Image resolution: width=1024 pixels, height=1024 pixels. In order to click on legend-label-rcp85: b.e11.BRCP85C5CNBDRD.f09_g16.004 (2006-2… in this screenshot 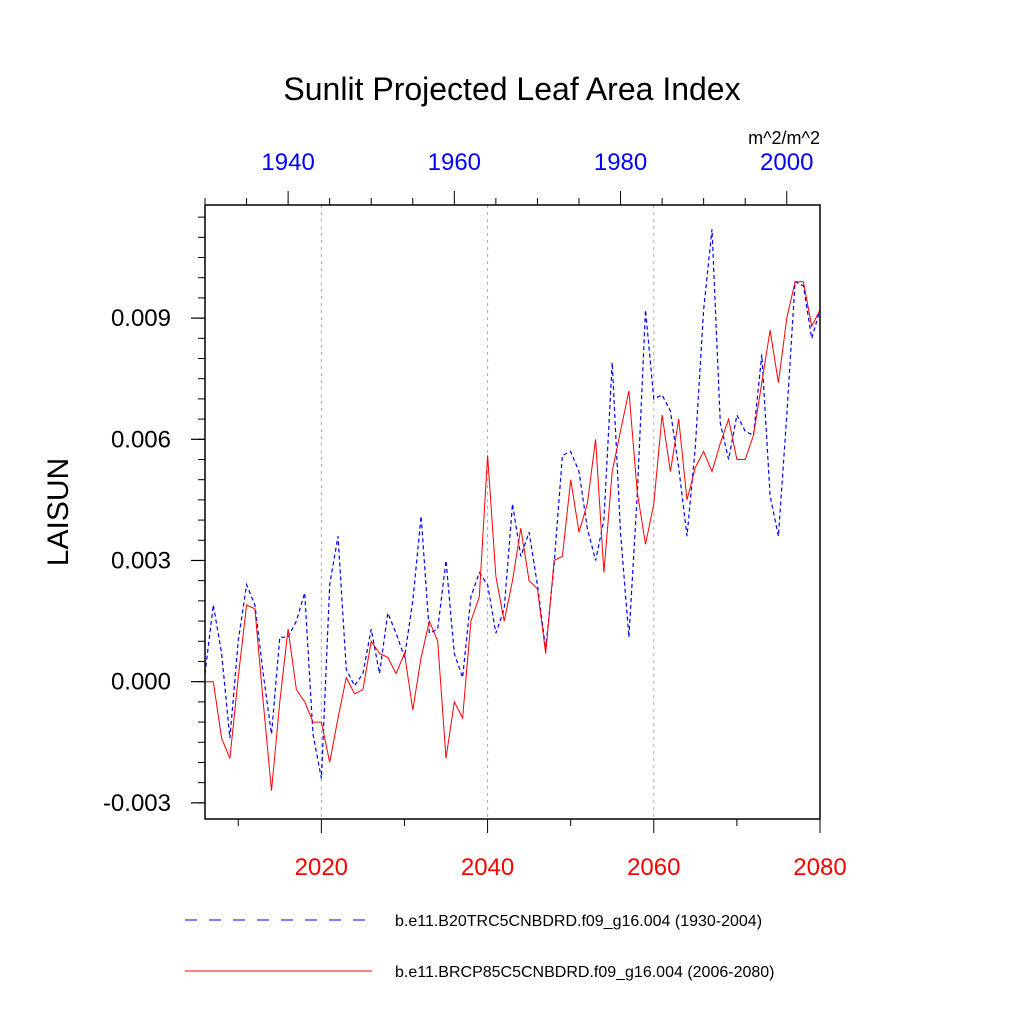, I will do `click(584, 972)`.